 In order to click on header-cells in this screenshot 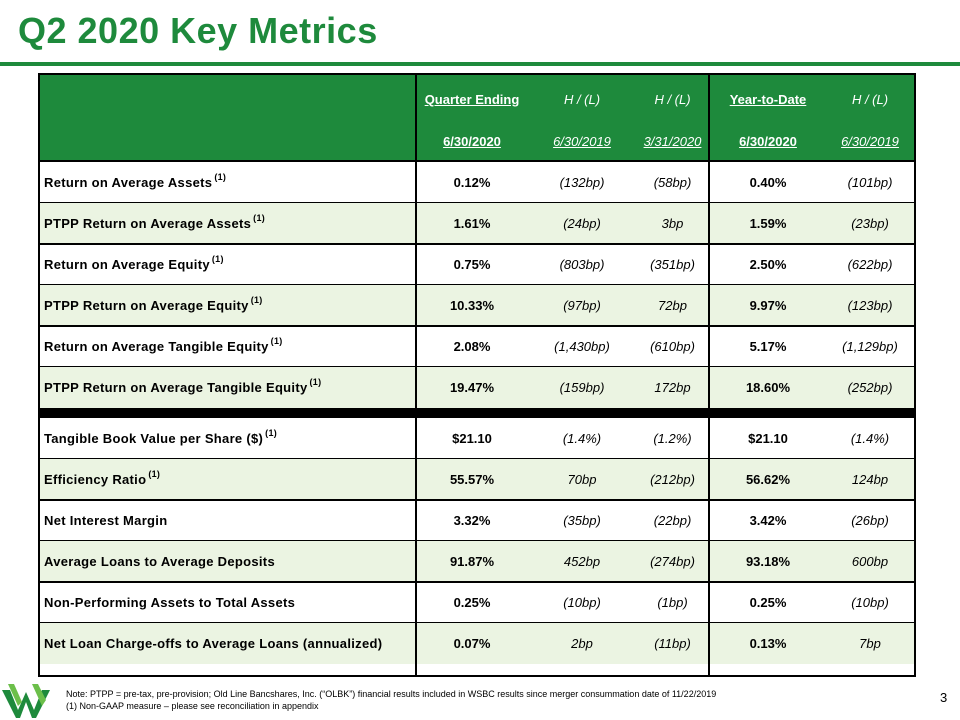, I will do `click(665, 117)`.